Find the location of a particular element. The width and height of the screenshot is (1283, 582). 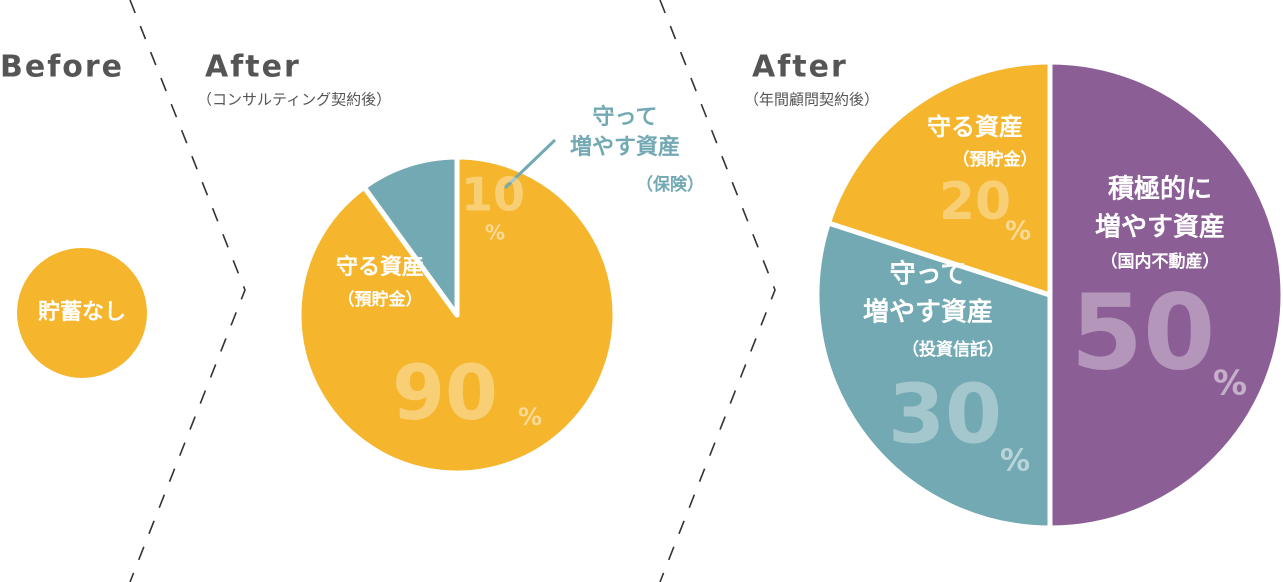

panel-subtitle: （コンサルティング契約後） is located at coordinates (294, 100).